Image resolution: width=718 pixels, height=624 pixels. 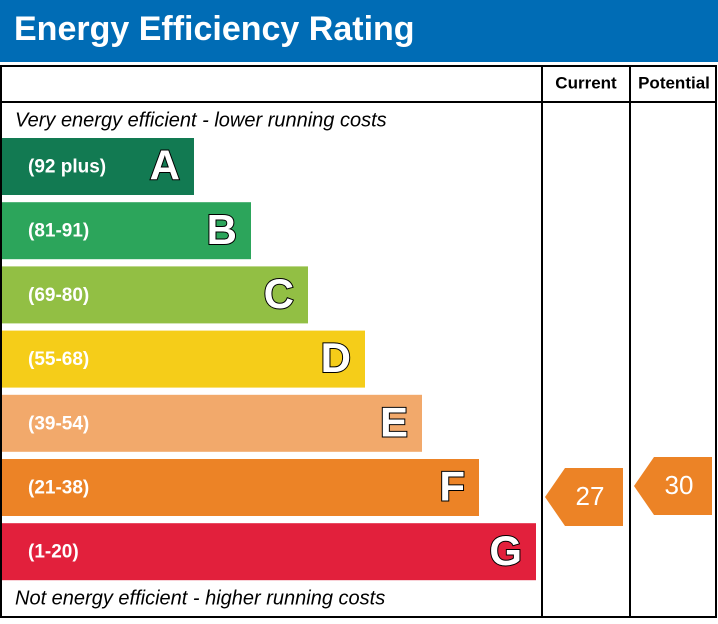 I want to click on rating-value: 27, so click(x=590, y=496).